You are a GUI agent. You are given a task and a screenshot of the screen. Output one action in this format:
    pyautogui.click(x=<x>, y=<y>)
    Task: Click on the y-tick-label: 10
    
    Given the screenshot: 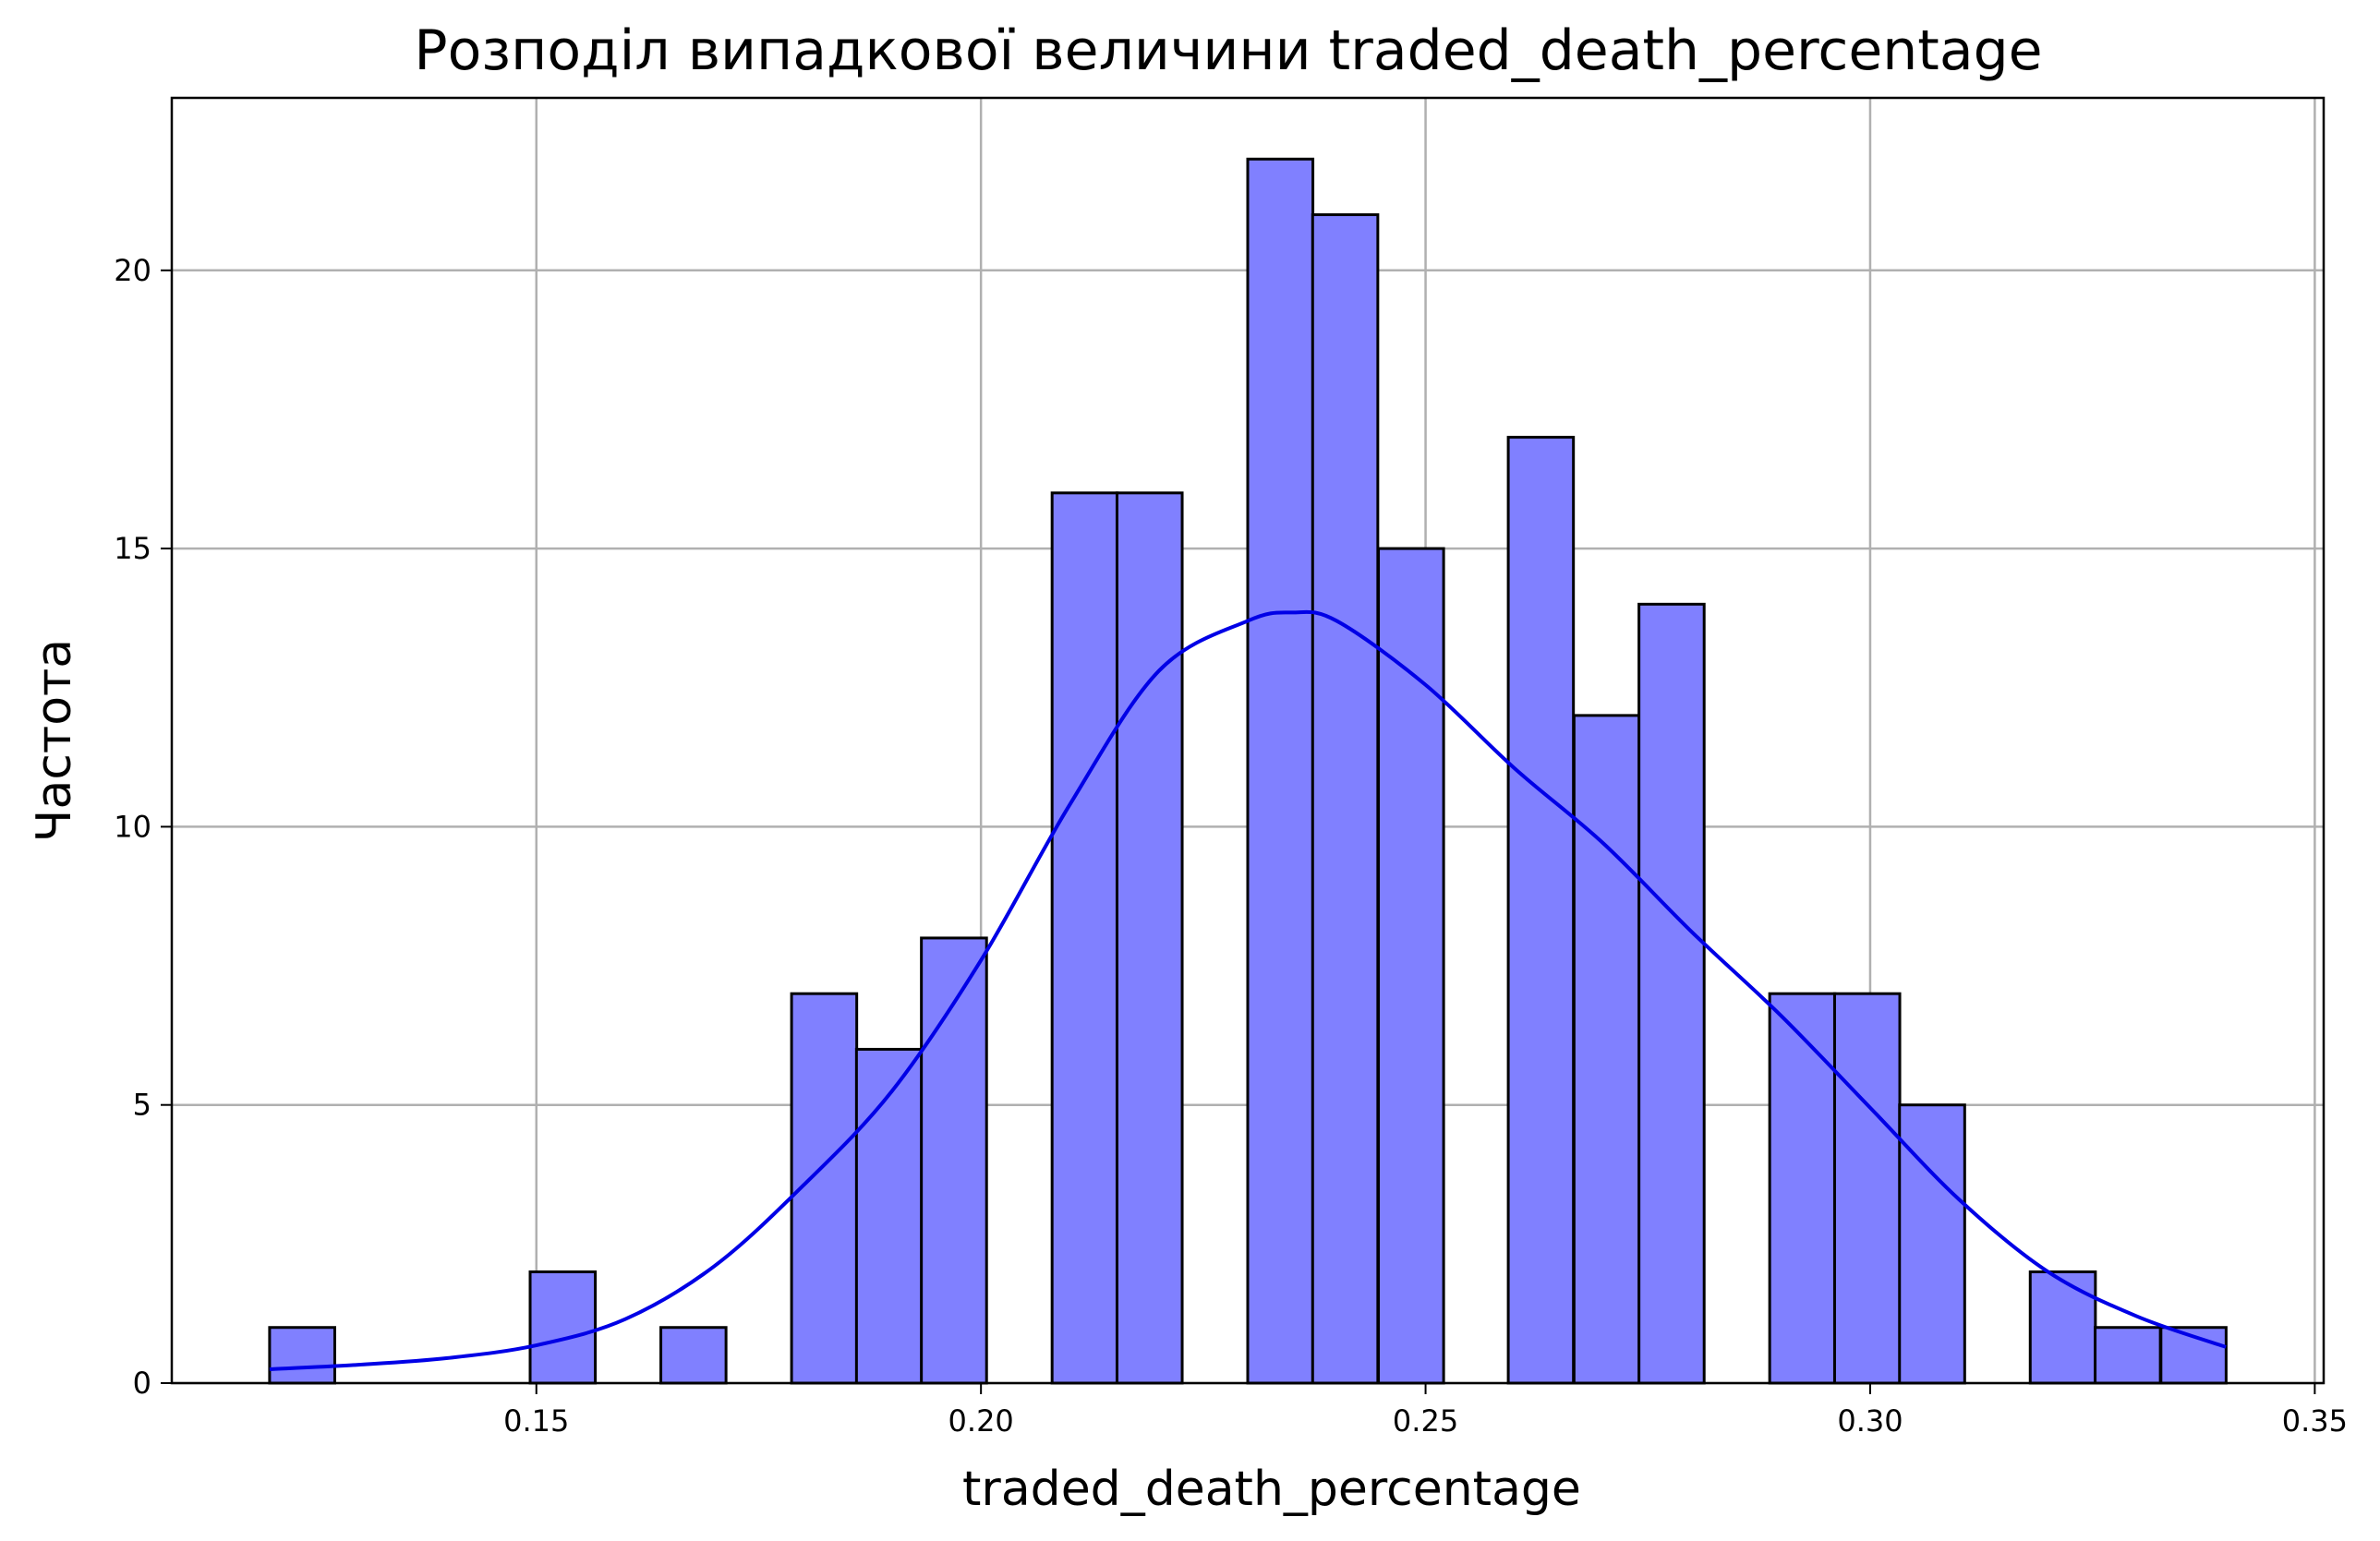 What is the action you would take?
    pyautogui.click(x=132, y=826)
    